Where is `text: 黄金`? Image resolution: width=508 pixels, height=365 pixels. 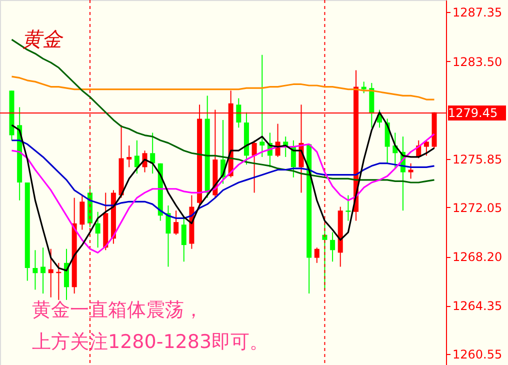 text: 黄金 is located at coordinates (43, 39).